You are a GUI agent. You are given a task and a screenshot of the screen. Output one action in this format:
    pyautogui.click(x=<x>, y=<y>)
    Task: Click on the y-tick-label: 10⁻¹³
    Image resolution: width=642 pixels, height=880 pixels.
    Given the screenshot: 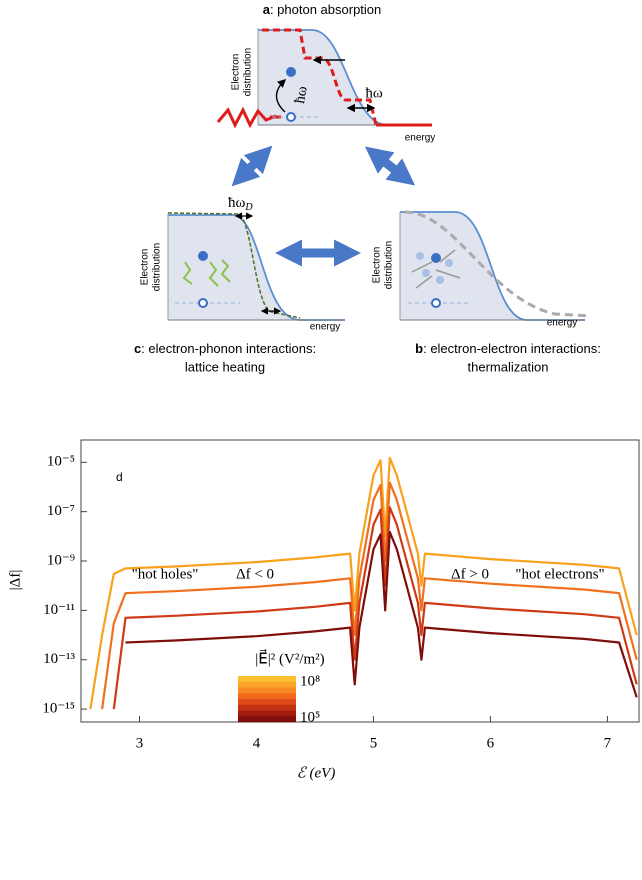 What is the action you would take?
    pyautogui.click(x=59, y=659)
    